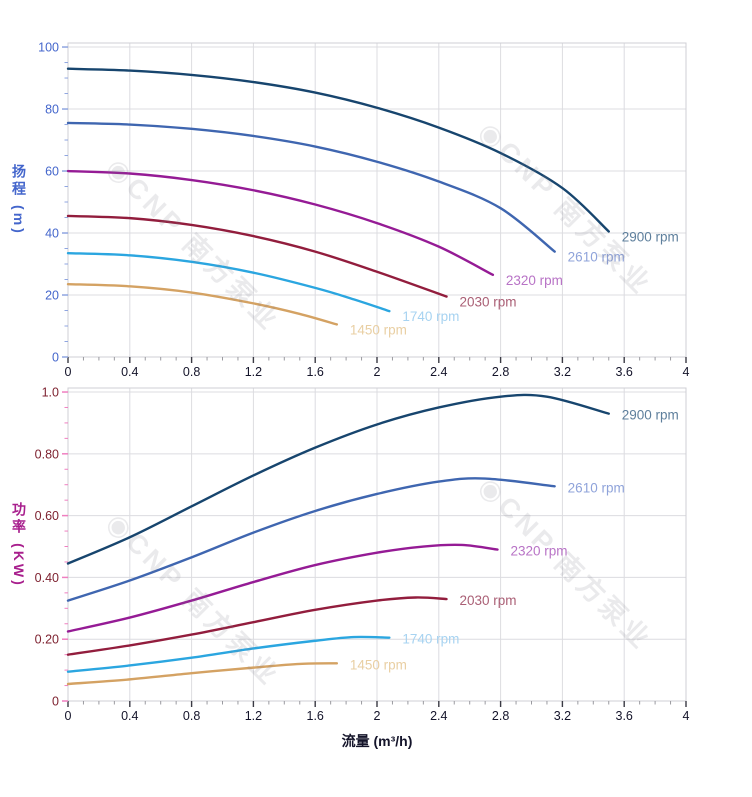  Describe the element at coordinates (47, 578) in the screenshot. I see `y-tick-label: 0.40` at that location.